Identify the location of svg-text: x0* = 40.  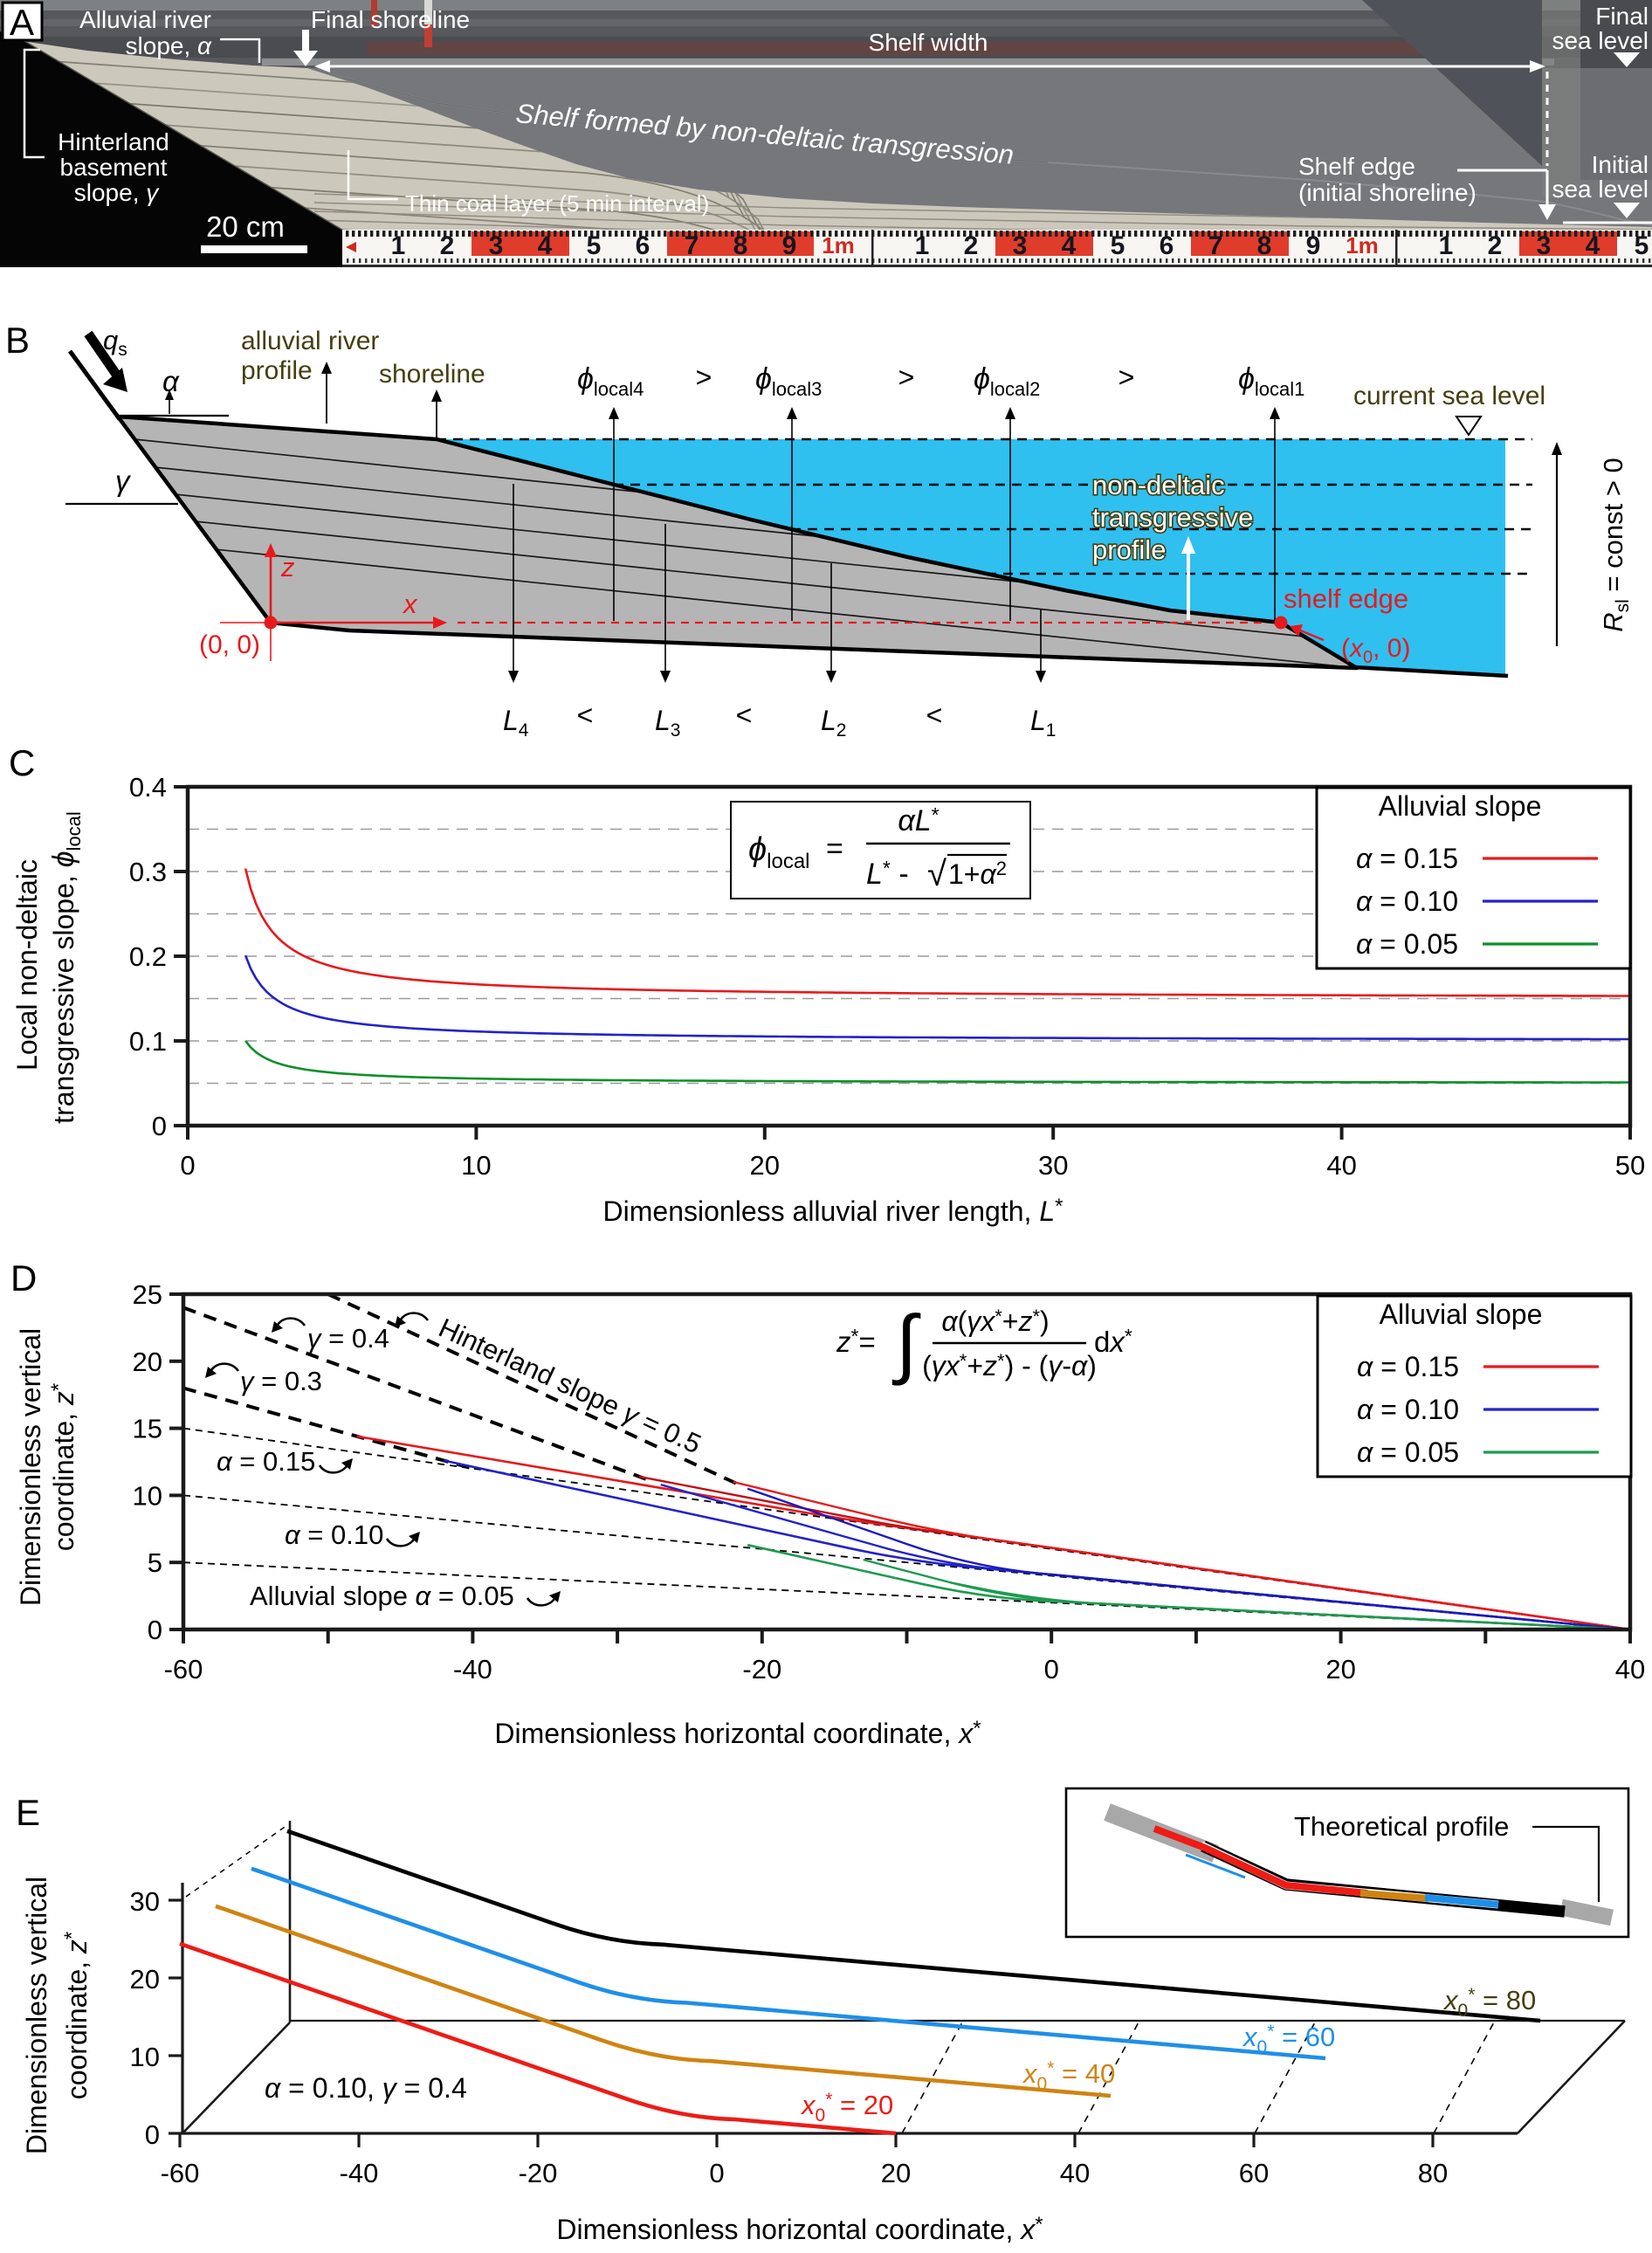
(1068, 2076).